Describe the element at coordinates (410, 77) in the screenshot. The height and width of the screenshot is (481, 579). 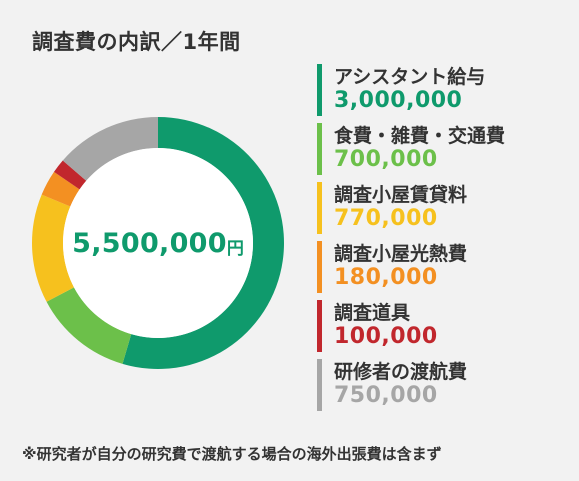
I see `legend-label: アシスタント給与` at that location.